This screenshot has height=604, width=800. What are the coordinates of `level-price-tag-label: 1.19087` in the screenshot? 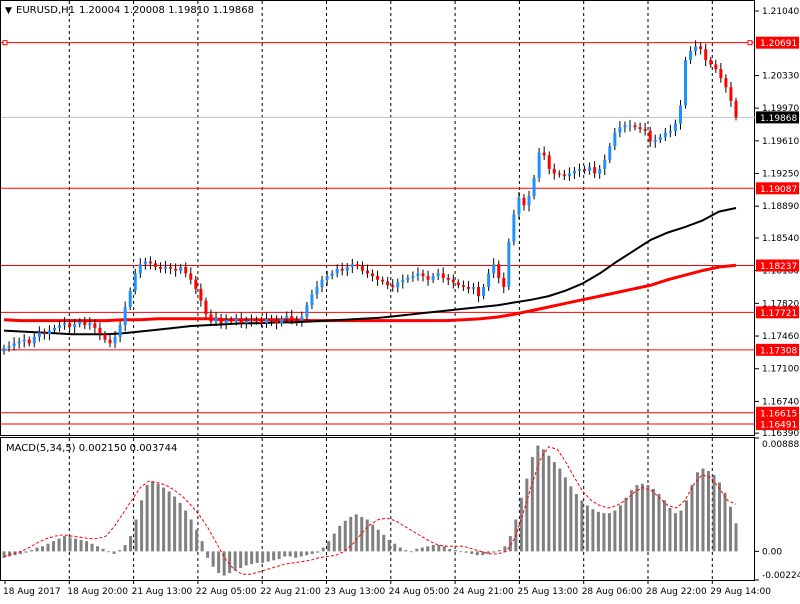 It's located at (778, 190).